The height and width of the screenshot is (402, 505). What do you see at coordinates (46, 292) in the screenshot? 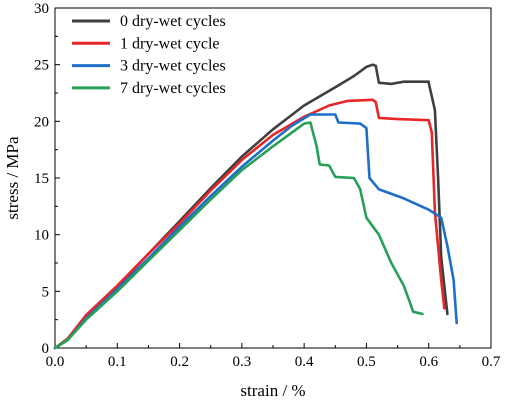
I see `y-tick-label: 5` at bounding box center [46, 292].